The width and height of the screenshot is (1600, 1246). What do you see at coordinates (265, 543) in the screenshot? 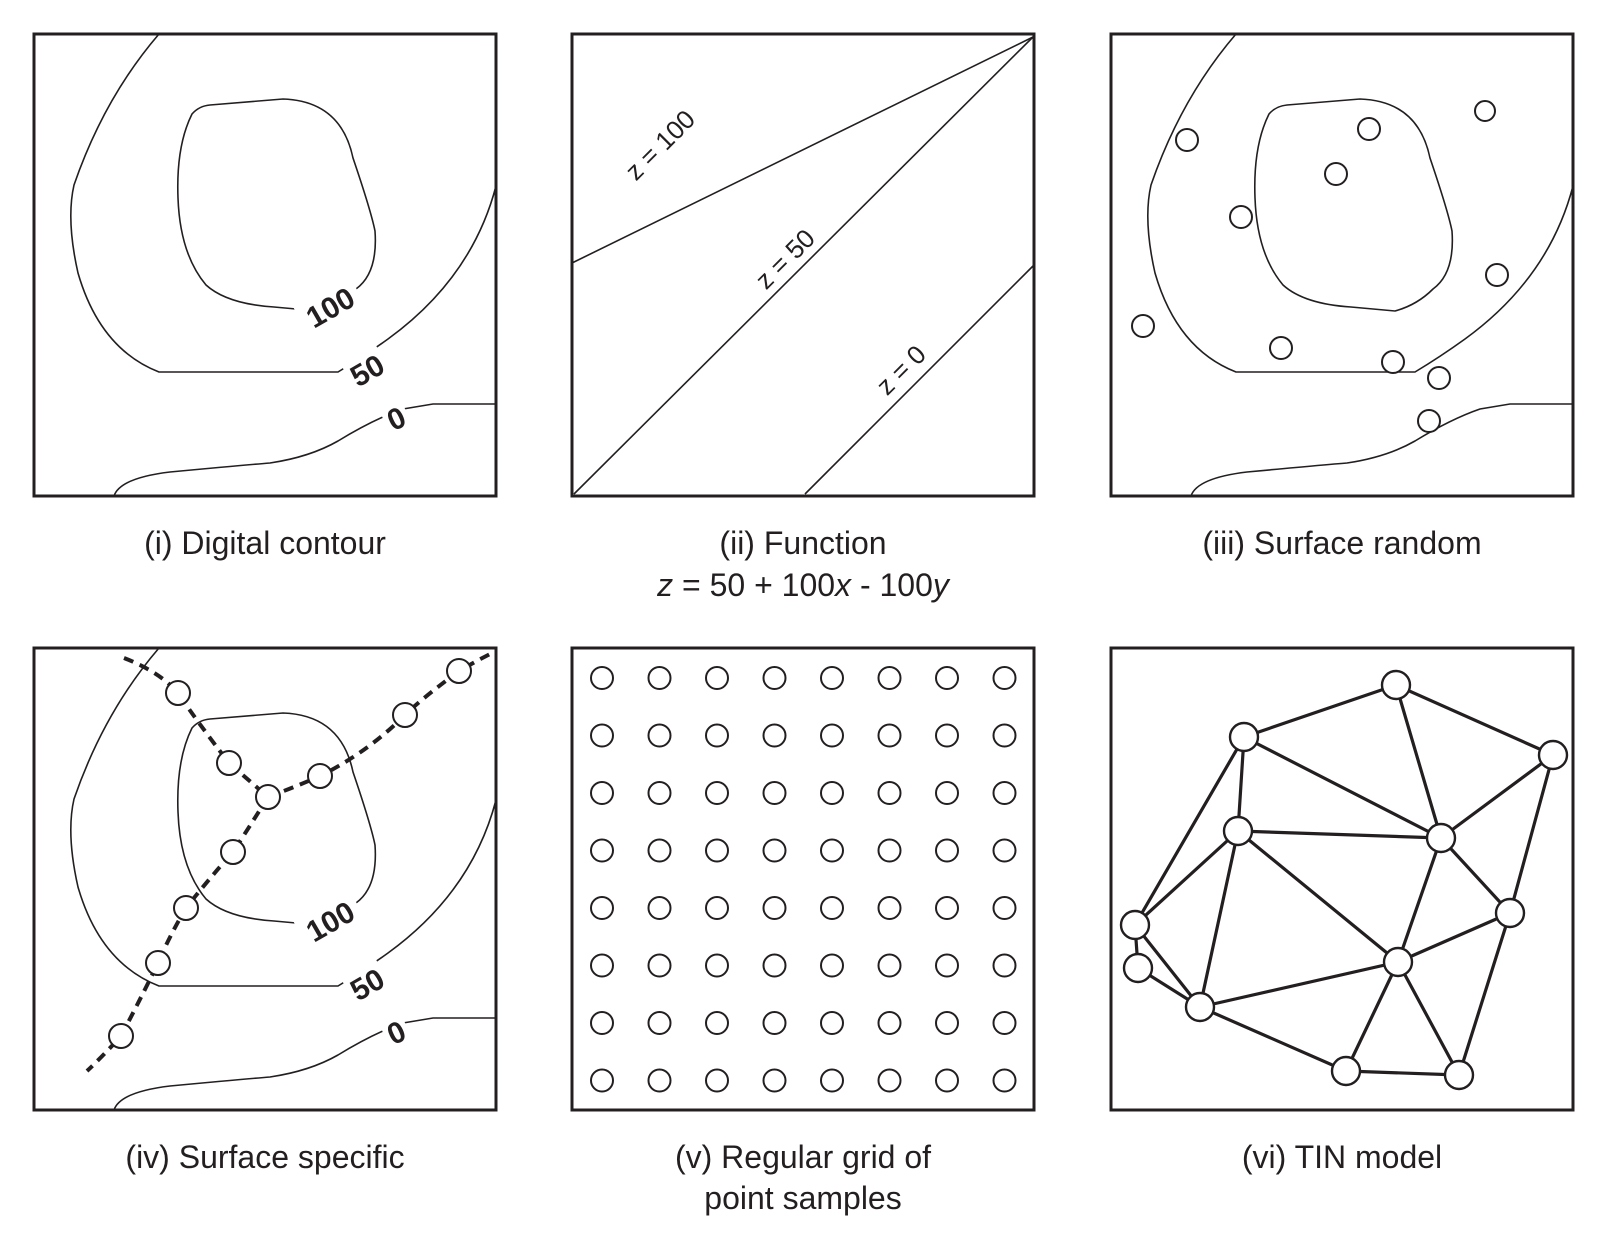
I see `caption-i: (i) Digital contour` at bounding box center [265, 543].